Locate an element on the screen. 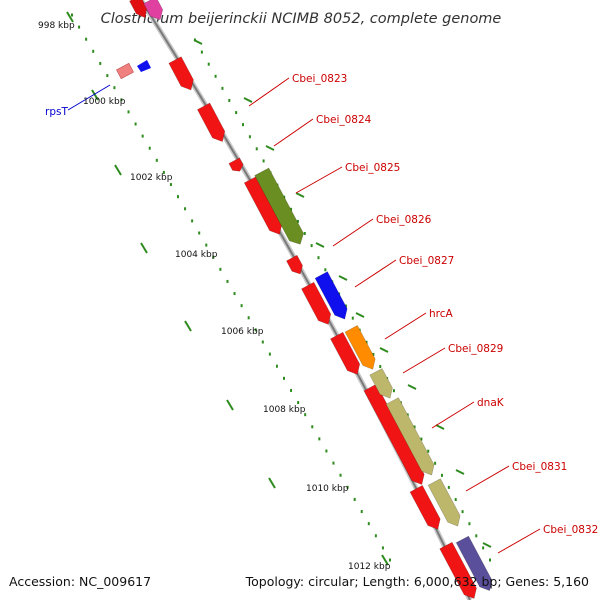 This screenshot has height=600, width=600. gene-label: Cbei_0831 is located at coordinates (539, 467).